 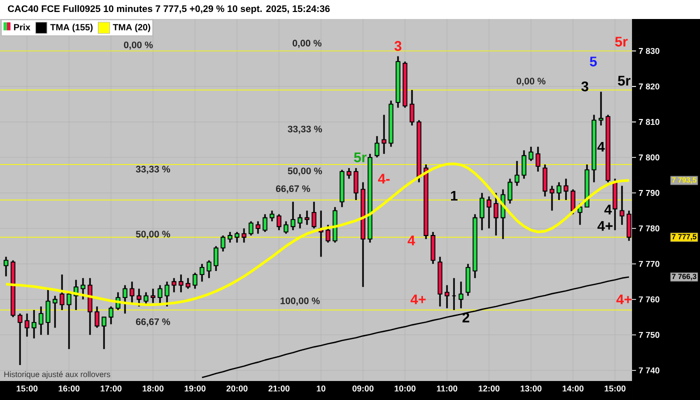 What do you see at coordinates (131, 28) in the screenshot?
I see `legend-label: TMA (20)` at bounding box center [131, 28].